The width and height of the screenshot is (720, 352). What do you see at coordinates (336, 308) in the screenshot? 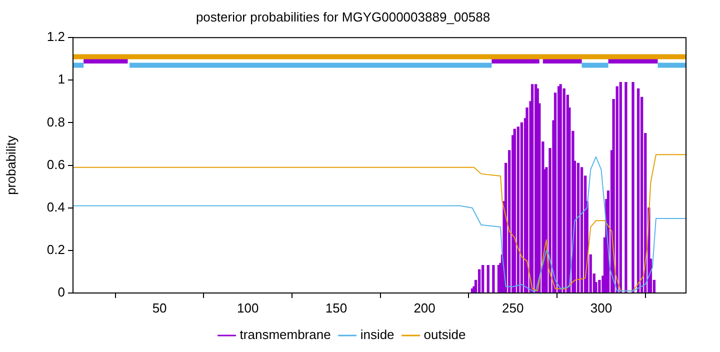
I see `x-tick-label: 150` at bounding box center [336, 308].